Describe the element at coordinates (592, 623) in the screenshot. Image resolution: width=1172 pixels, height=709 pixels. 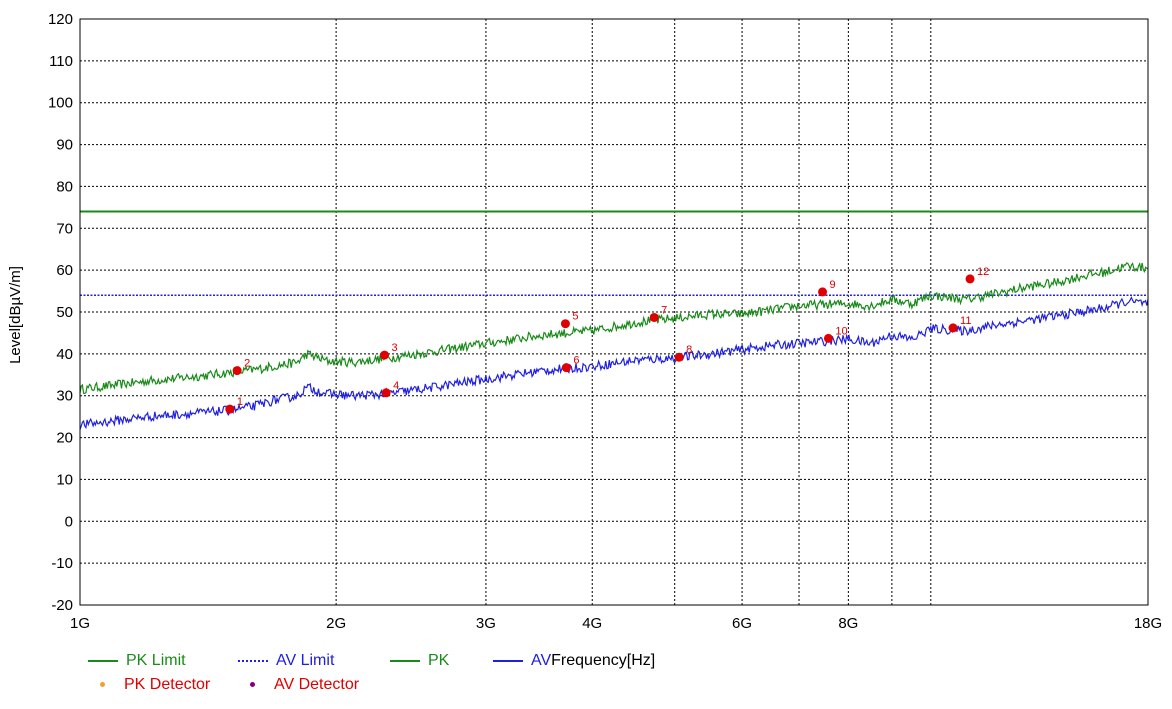
I see `x-tick-label: 4G` at that location.